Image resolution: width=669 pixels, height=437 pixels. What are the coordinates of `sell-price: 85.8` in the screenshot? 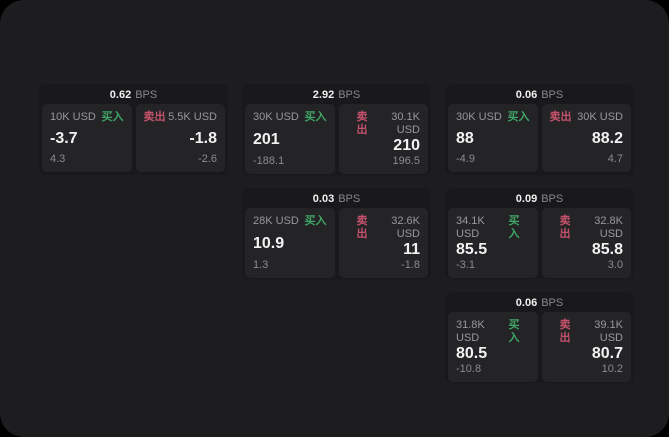 It's located at (607, 249).